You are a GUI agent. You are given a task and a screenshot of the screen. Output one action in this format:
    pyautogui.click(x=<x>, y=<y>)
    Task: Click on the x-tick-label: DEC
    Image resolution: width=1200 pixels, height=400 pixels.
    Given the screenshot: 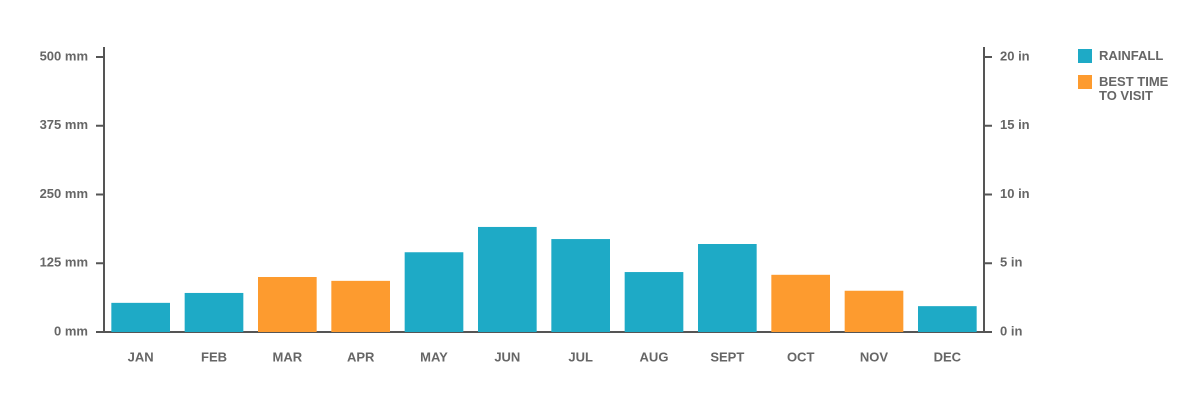 What is the action you would take?
    pyautogui.click(x=948, y=356)
    